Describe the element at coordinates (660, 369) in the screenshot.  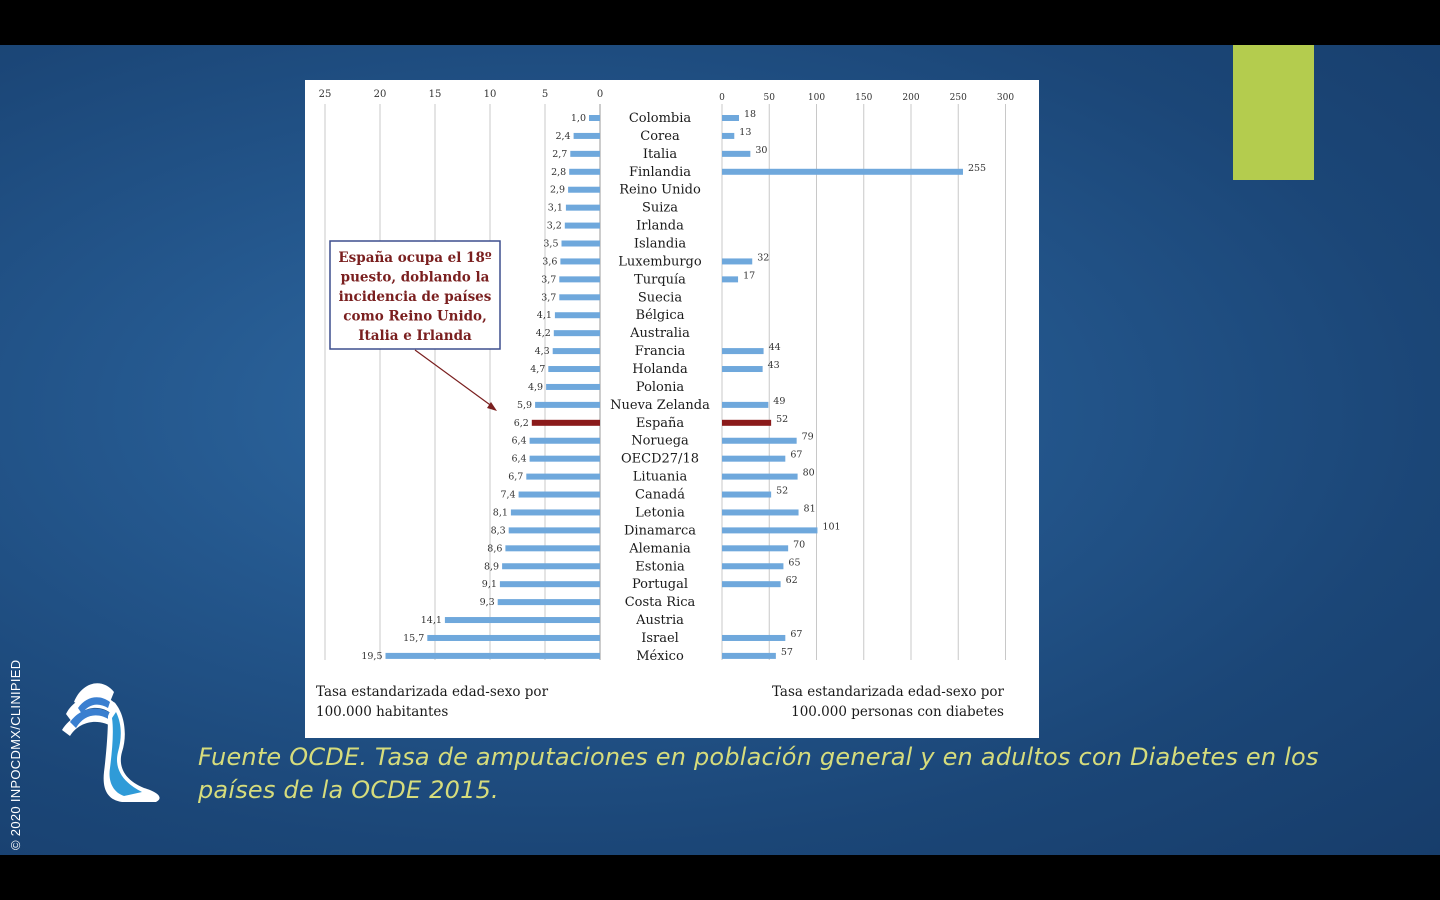
I see `category-label: Holanda` at that location.